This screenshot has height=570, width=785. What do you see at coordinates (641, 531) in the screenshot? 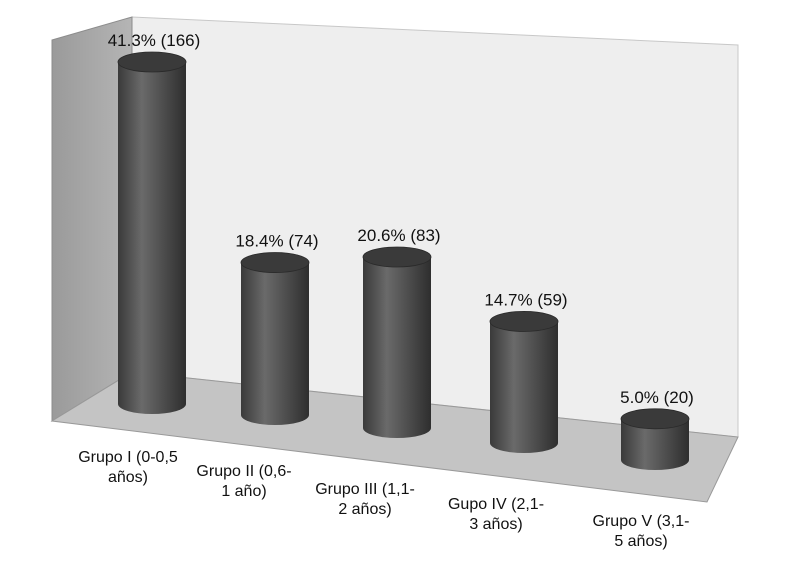
I see `category-label: Grupo V (3,1-5 años)` at bounding box center [641, 531].